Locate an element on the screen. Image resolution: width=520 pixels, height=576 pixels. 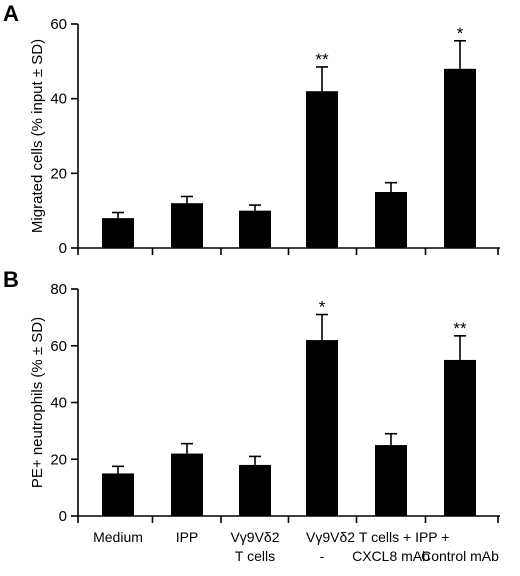
x-category-label: Medium is located at coordinates (118, 537).